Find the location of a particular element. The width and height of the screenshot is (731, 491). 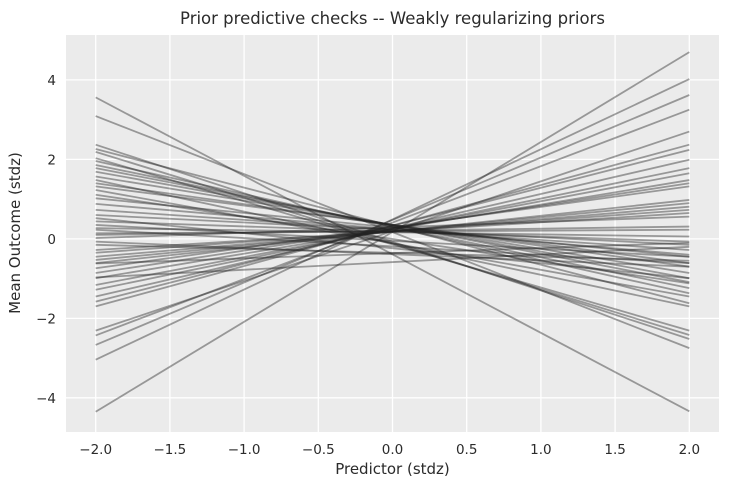

y-tick-label: −4 is located at coordinates (46, 399).